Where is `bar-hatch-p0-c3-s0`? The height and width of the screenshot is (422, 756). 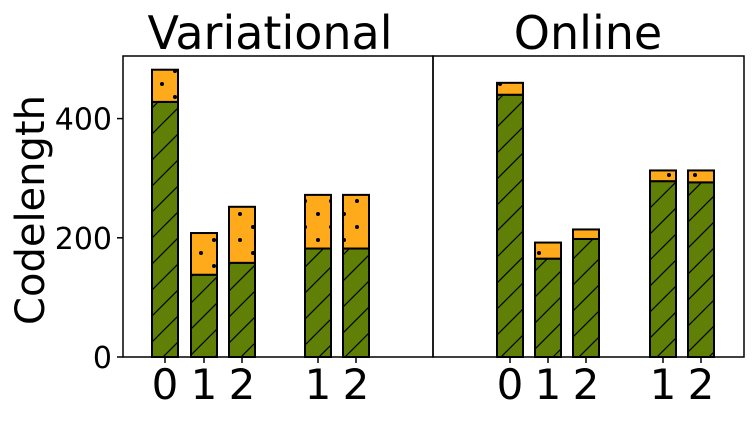
bar-hatch-p0-c3-s0 is located at coordinates (318, 303).